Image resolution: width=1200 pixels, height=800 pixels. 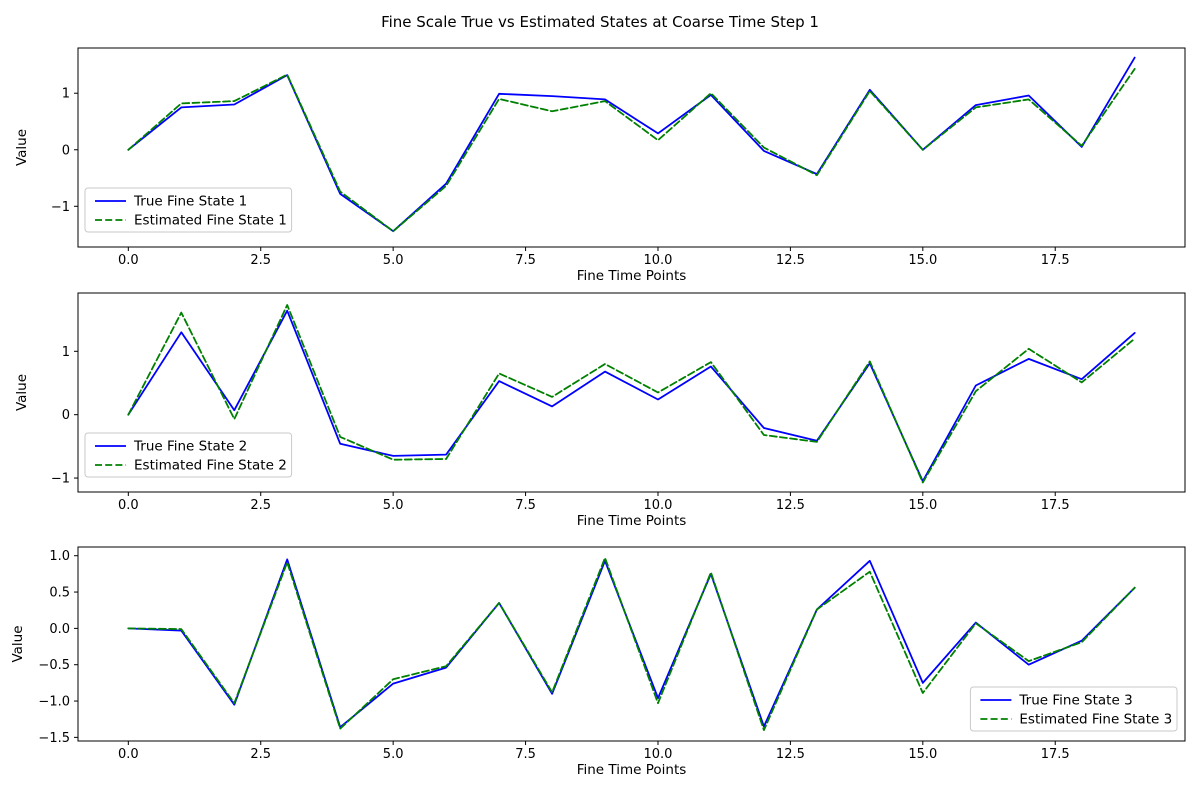 What do you see at coordinates (1075, 701) in the screenshot?
I see `legend-label: True Fine State 3` at bounding box center [1075, 701].